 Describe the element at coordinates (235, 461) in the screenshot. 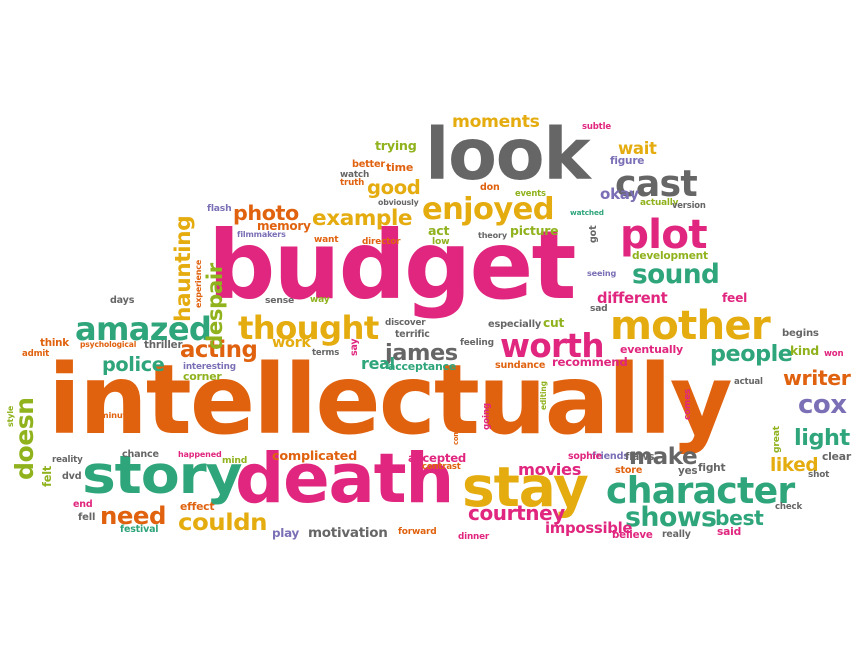

I see `word-mind: mind` at that location.